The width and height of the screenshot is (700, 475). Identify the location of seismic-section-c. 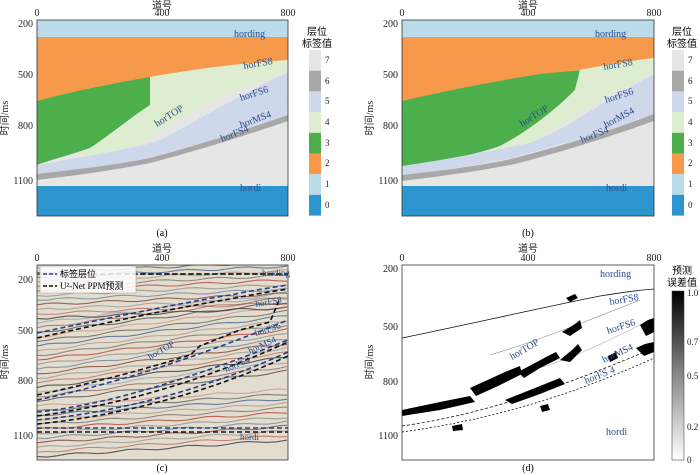
(162, 362).